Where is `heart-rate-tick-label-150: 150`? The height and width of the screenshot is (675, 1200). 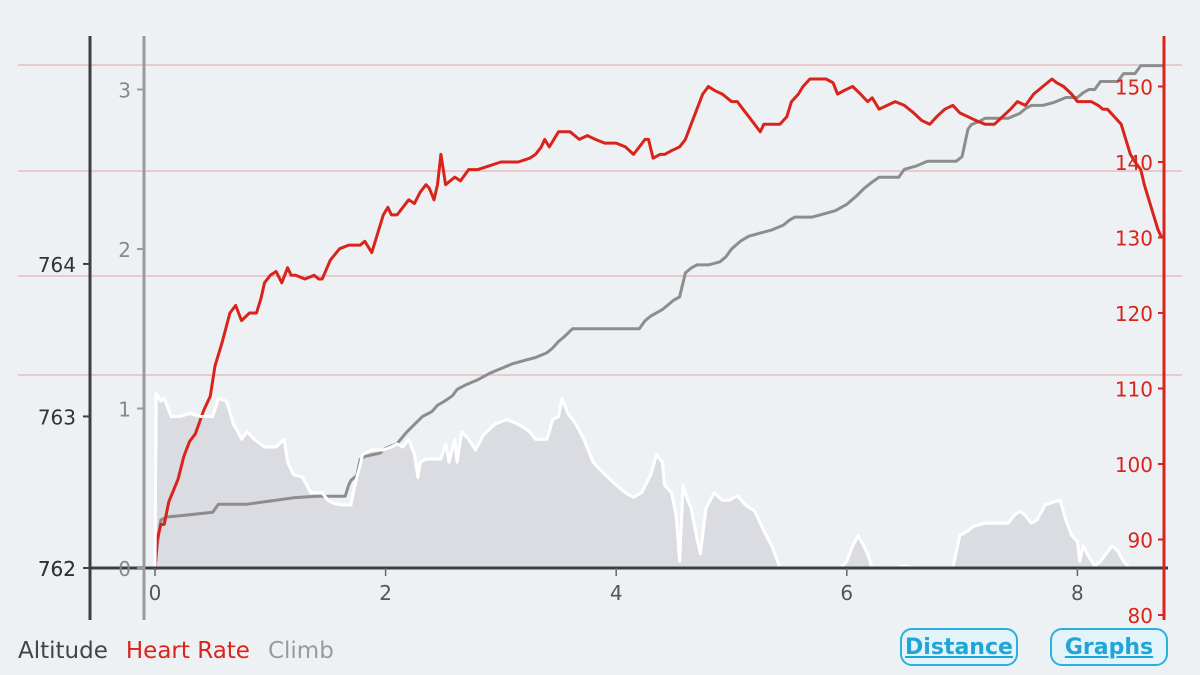
heart-rate-tick-label-150: 150 is located at coordinates (1134, 88).